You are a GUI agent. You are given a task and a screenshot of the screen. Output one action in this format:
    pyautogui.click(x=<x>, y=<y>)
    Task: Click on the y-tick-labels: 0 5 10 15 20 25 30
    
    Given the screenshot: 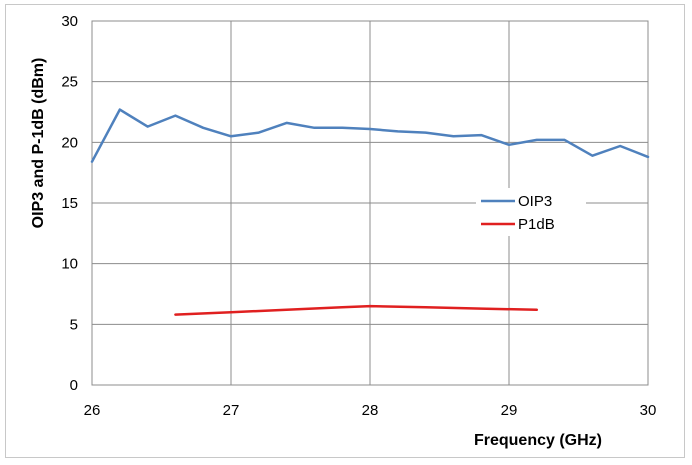 What is the action you would take?
    pyautogui.click(x=69, y=203)
    